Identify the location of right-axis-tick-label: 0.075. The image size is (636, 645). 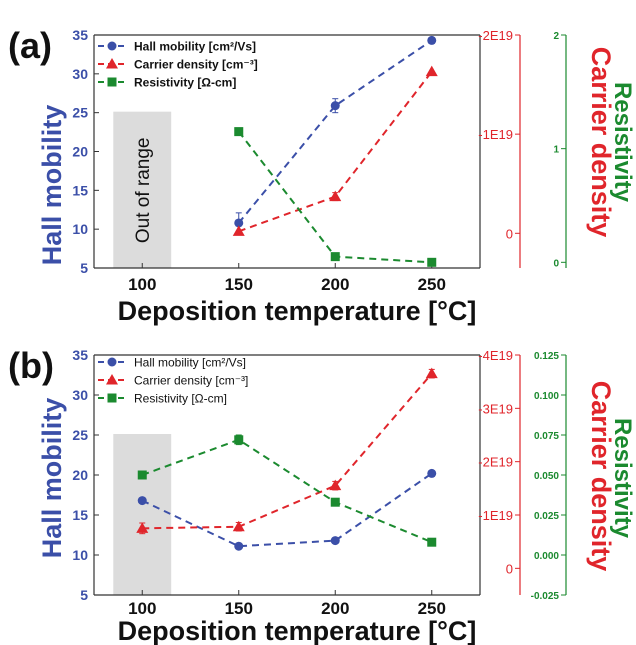
(546, 436).